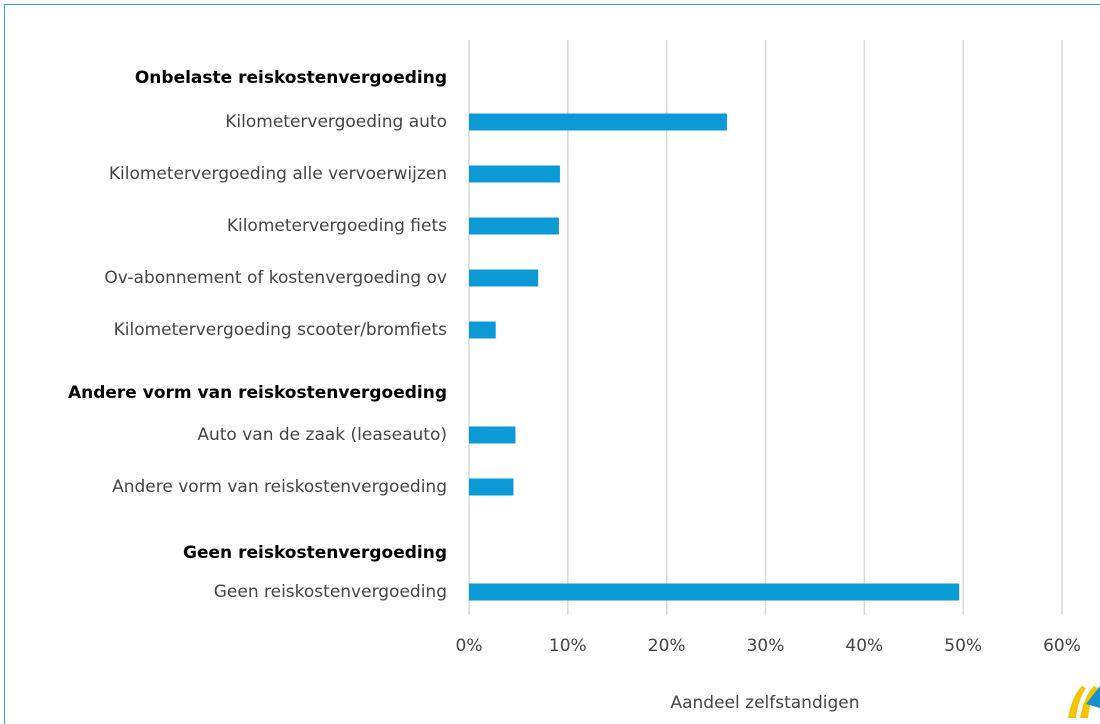 The height and width of the screenshot is (724, 1100). Describe the element at coordinates (330, 592) in the screenshot. I see `y-tick-label: Geen reiskostenvergoeding` at that location.